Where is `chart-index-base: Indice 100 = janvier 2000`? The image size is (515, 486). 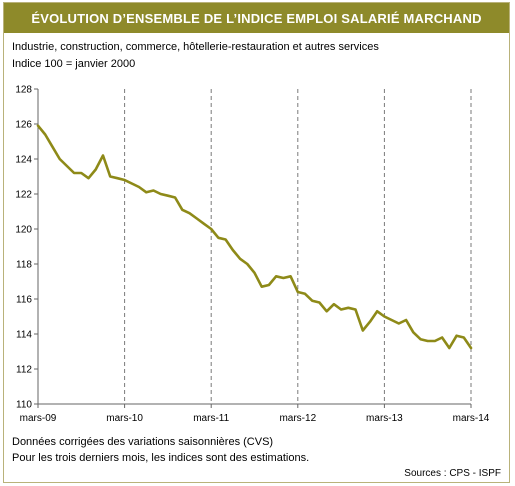 chart-index-base: Indice 100 = janvier 2000 is located at coordinates (74, 64).